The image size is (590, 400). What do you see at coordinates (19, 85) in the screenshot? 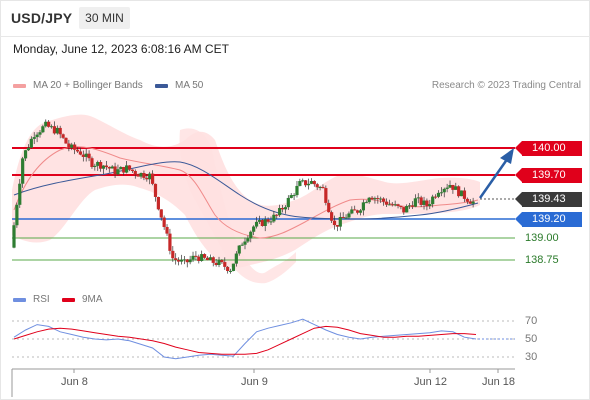
I see `ma20-swatch` at bounding box center [19, 85].